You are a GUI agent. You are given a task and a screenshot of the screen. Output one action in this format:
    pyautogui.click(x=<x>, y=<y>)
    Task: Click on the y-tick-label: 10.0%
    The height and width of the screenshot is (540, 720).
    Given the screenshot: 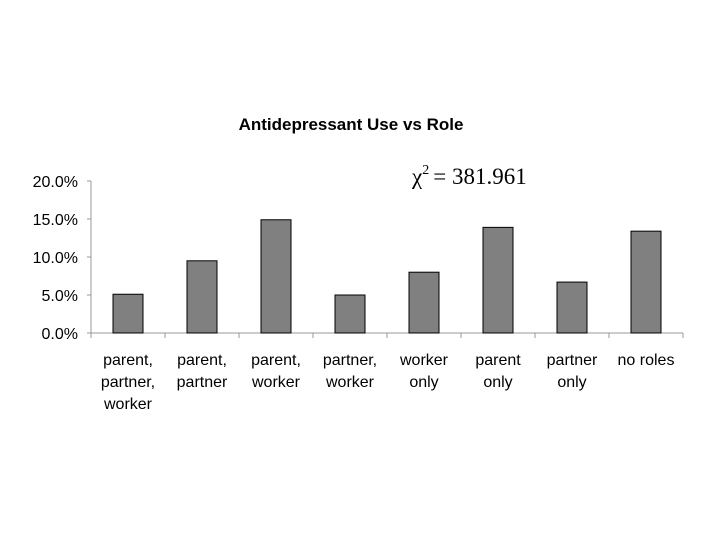 What is the action you would take?
    pyautogui.click(x=55, y=258)
    